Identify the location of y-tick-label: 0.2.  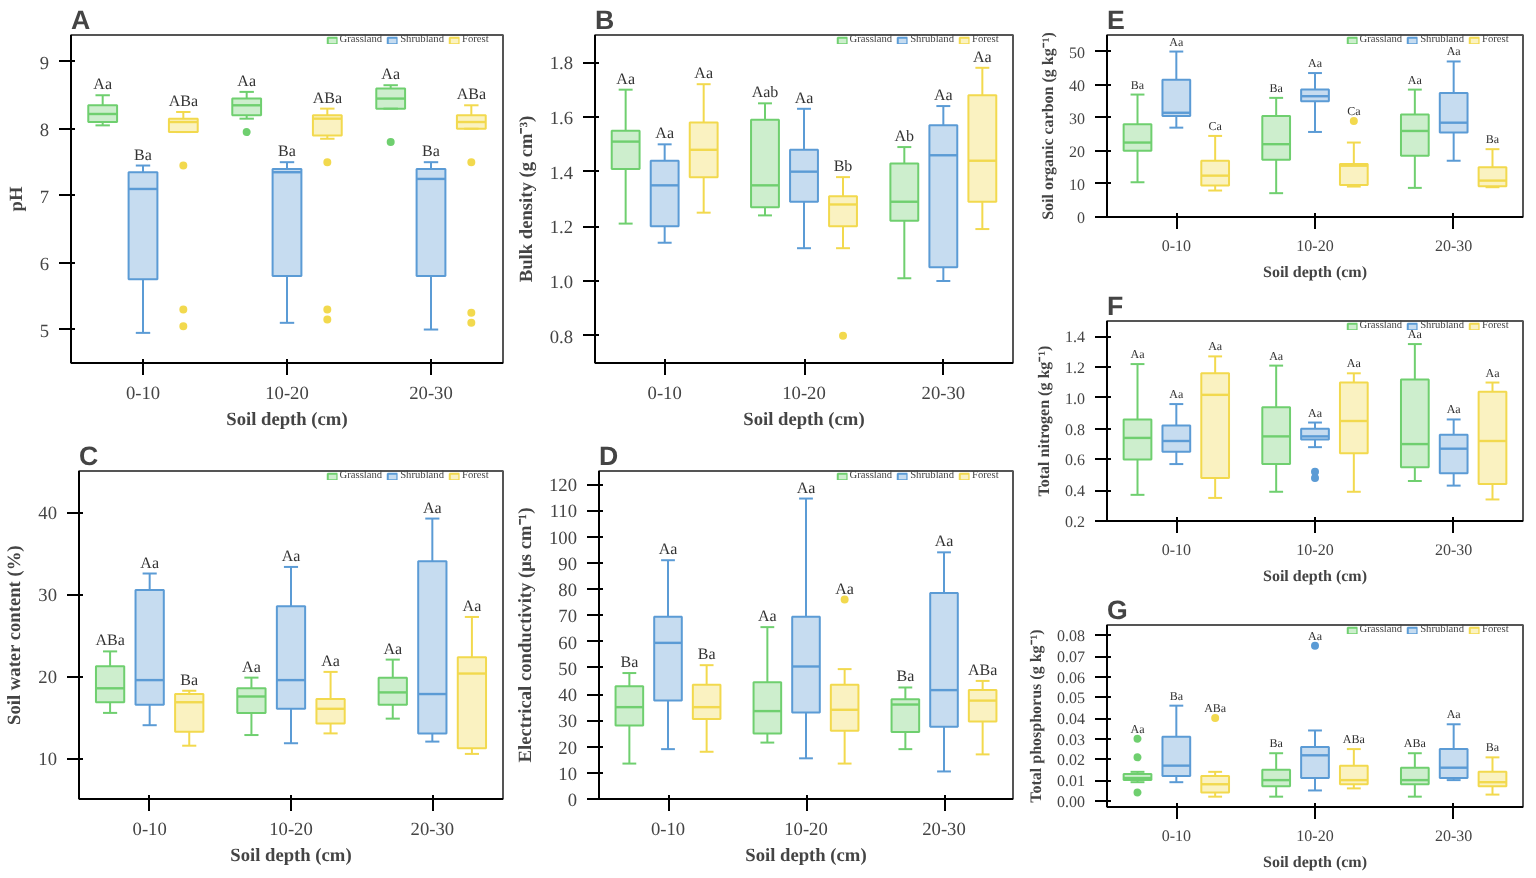
(1075, 522).